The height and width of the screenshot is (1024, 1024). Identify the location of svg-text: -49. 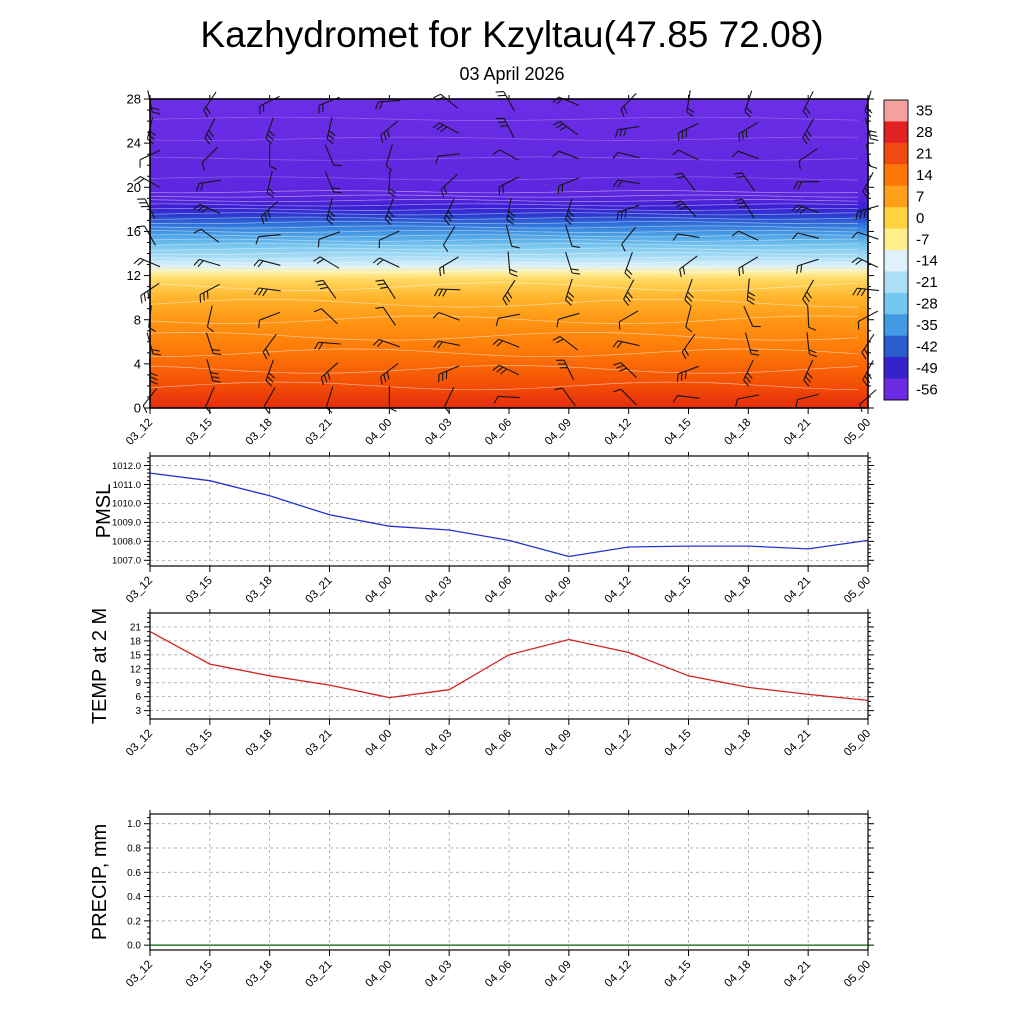
(927, 368).